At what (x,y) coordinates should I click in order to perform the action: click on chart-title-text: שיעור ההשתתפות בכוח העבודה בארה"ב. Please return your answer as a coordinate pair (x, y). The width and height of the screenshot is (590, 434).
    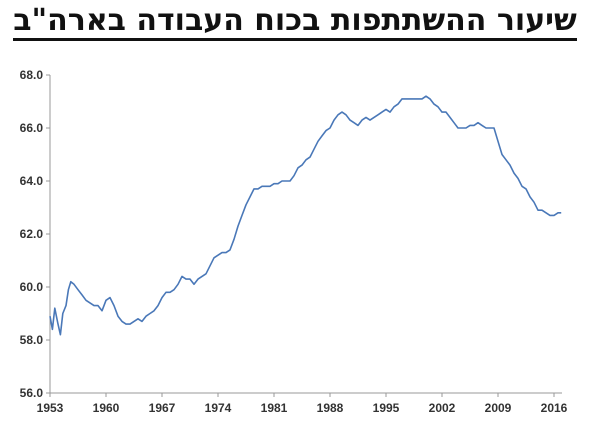
    Looking at the image, I should click on (295, 22).